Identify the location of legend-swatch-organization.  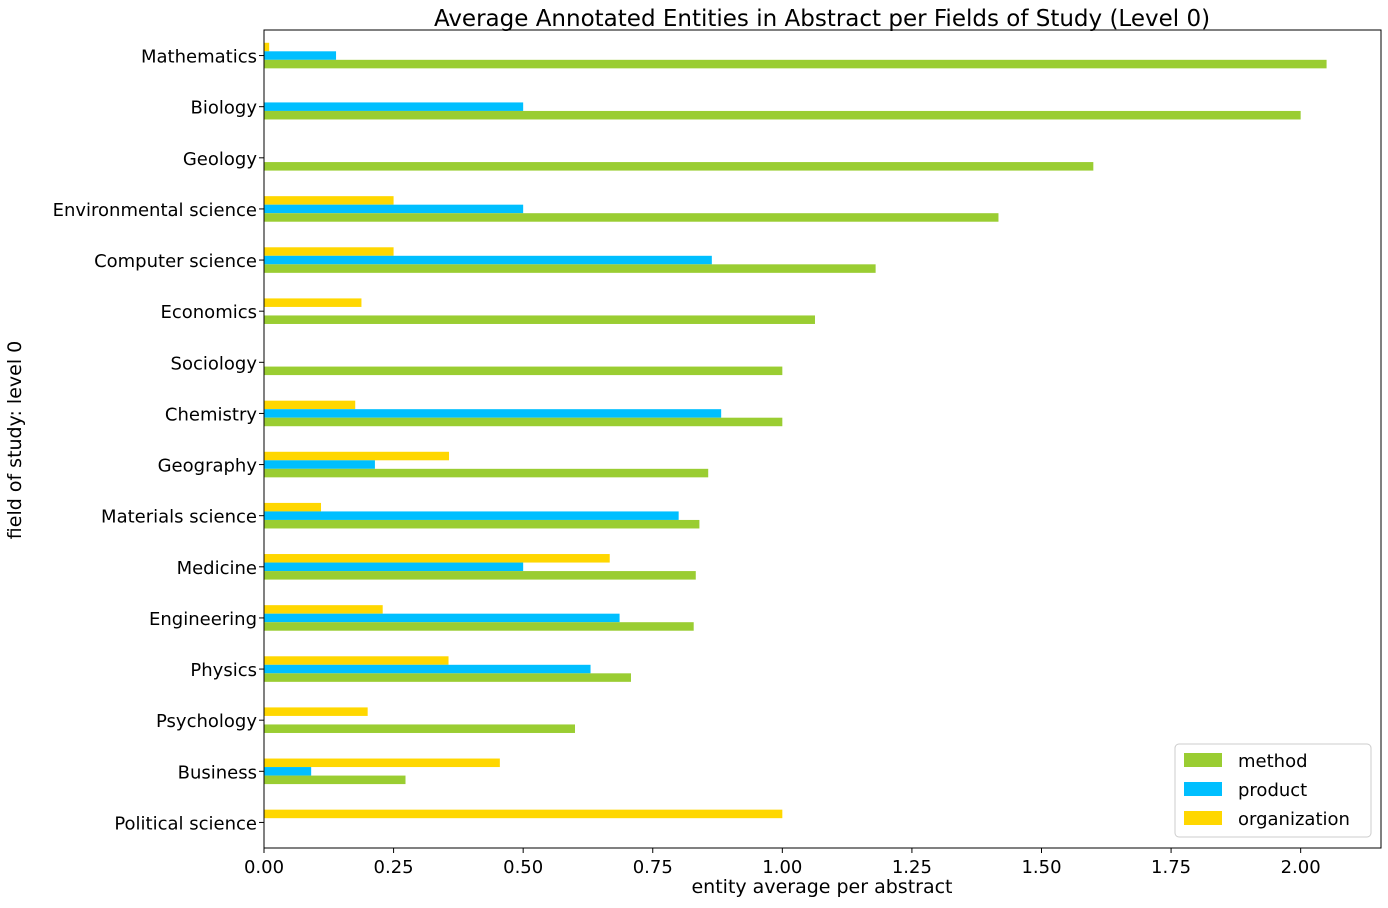
(1203, 818).